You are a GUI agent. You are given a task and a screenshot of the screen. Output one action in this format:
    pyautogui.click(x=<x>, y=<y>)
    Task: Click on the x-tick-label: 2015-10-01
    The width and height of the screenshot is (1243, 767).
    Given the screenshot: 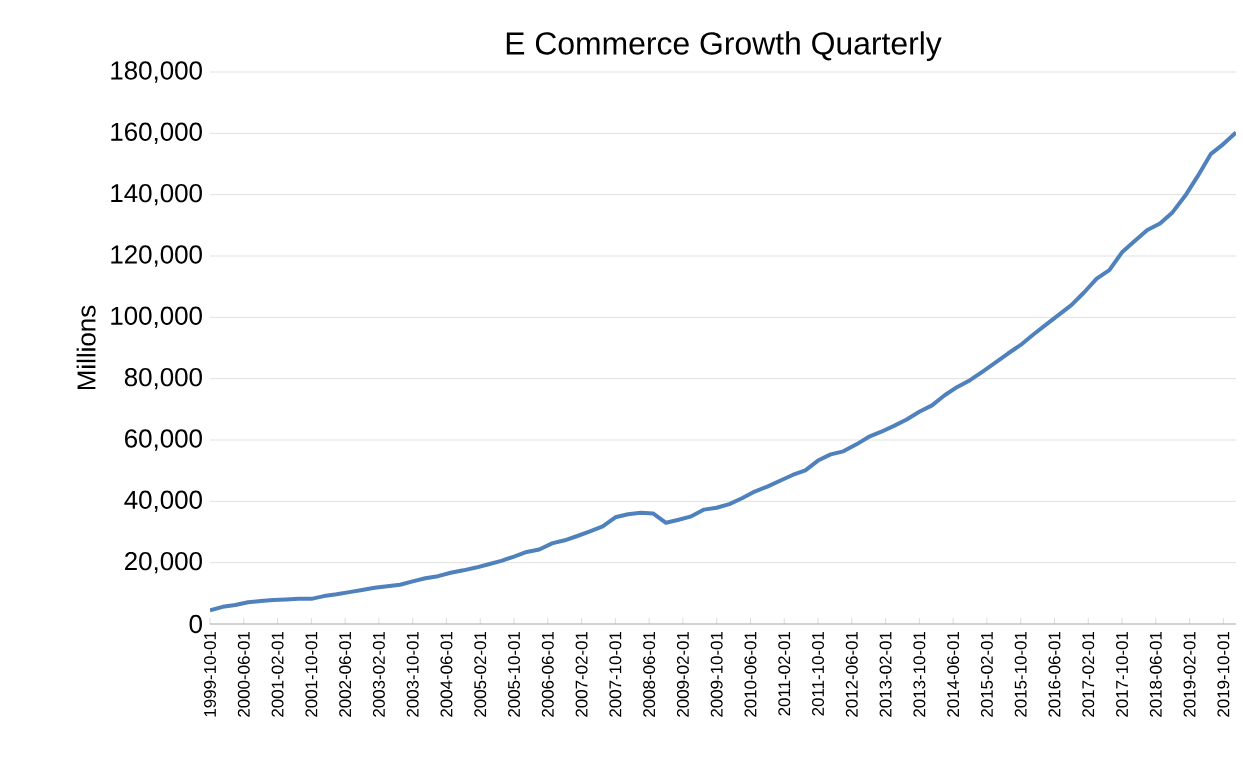 What is the action you would take?
    pyautogui.click(x=1020, y=674)
    